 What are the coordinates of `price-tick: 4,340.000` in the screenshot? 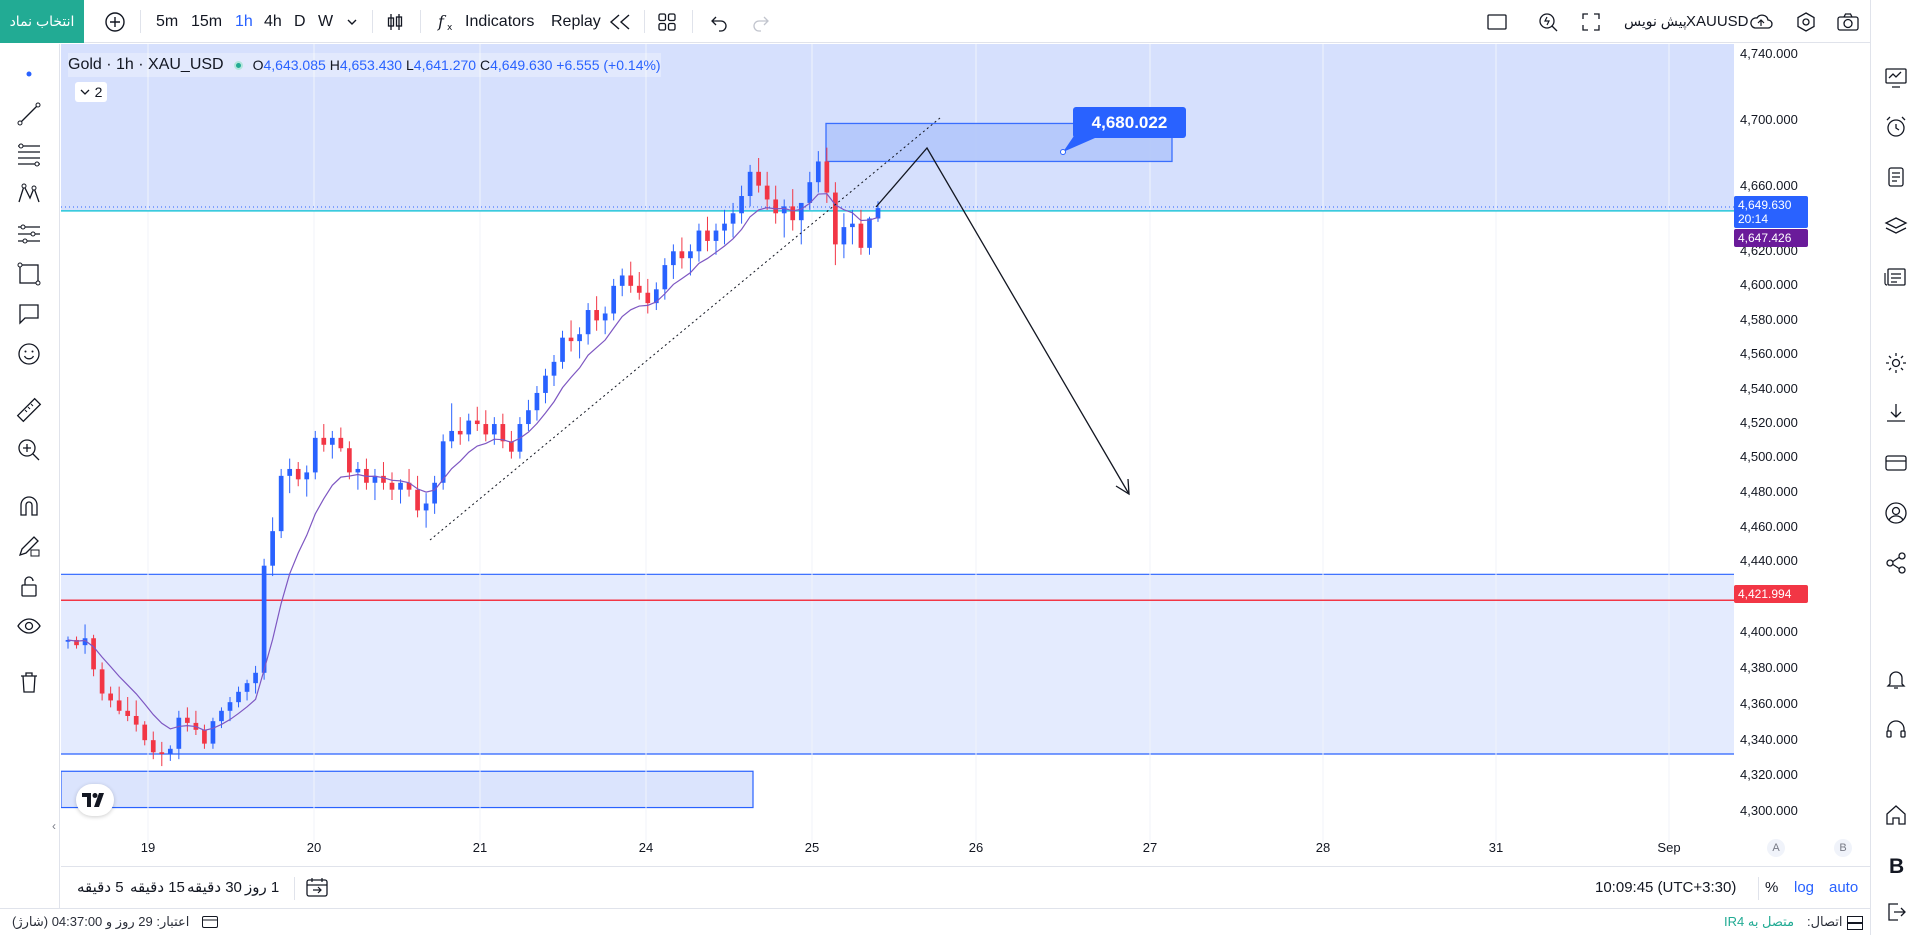 It's located at (1769, 739).